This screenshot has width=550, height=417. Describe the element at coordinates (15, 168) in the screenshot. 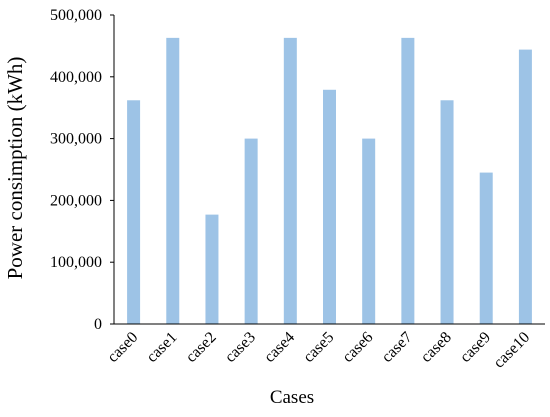

I see `y-axis-label: Power consimption (kWh)` at that location.